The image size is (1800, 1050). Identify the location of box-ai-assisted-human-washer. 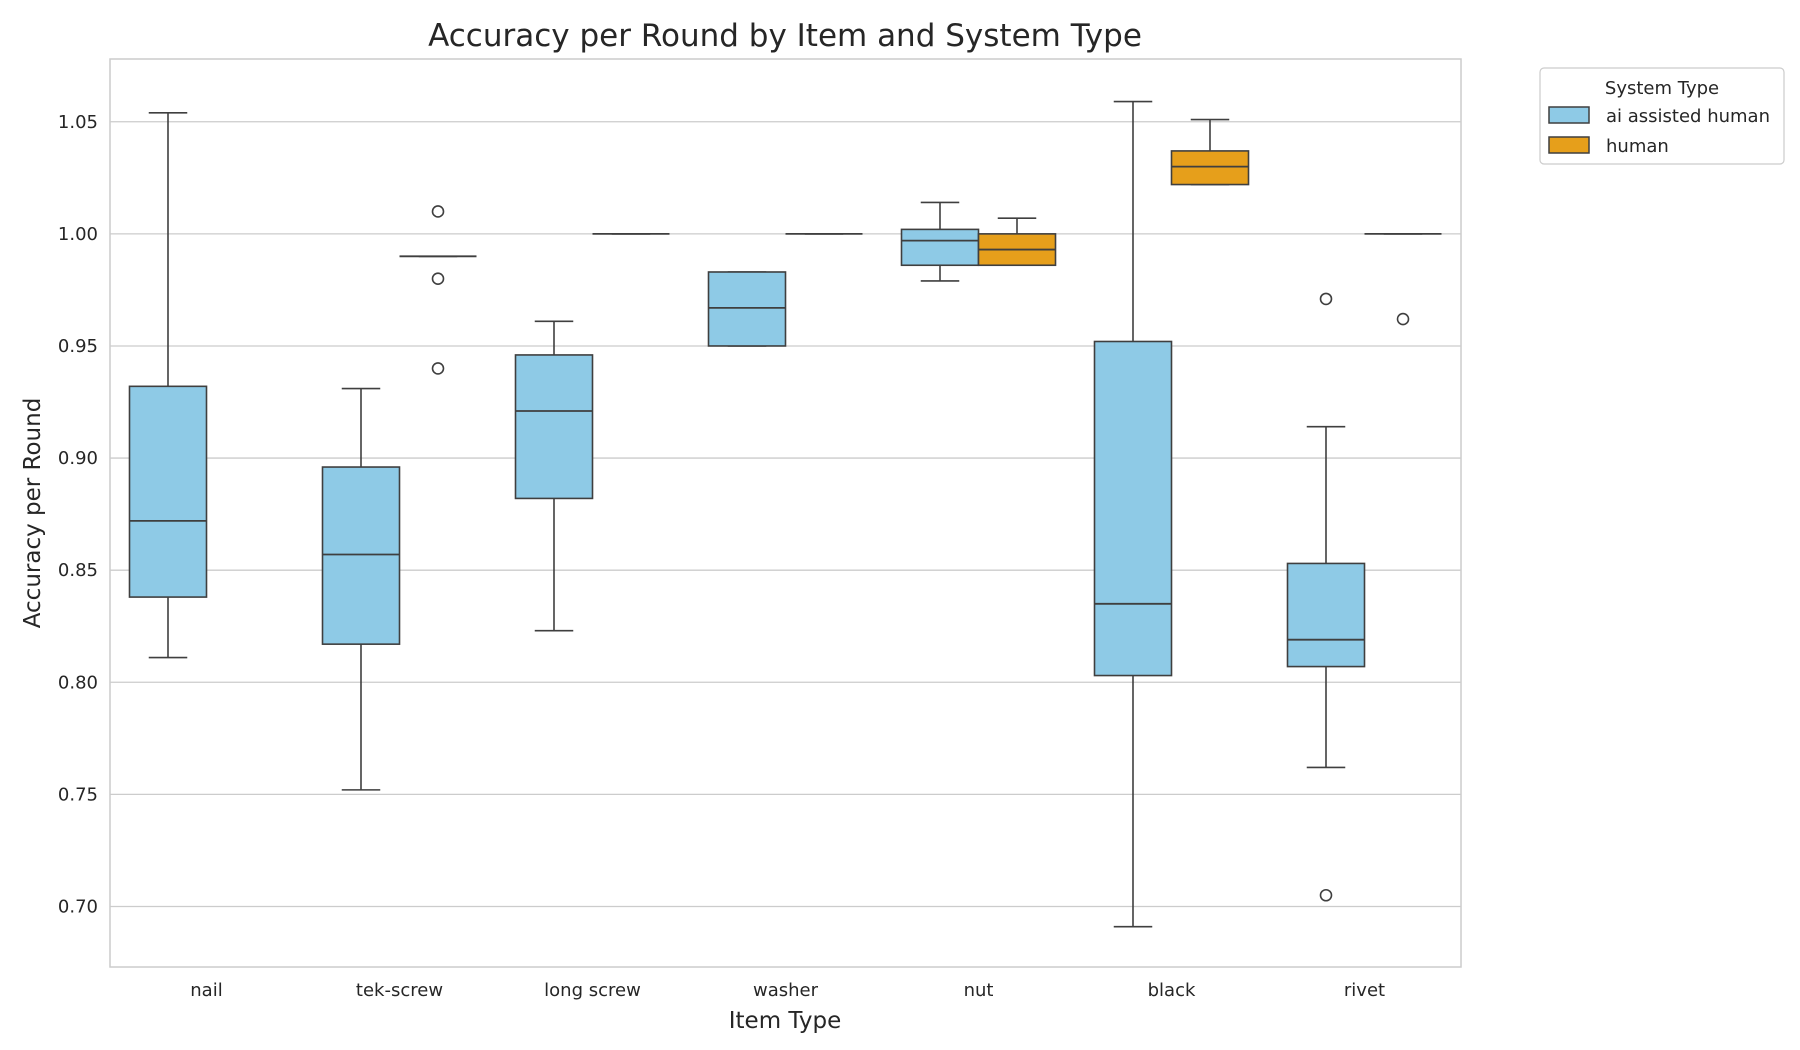
(747, 309).